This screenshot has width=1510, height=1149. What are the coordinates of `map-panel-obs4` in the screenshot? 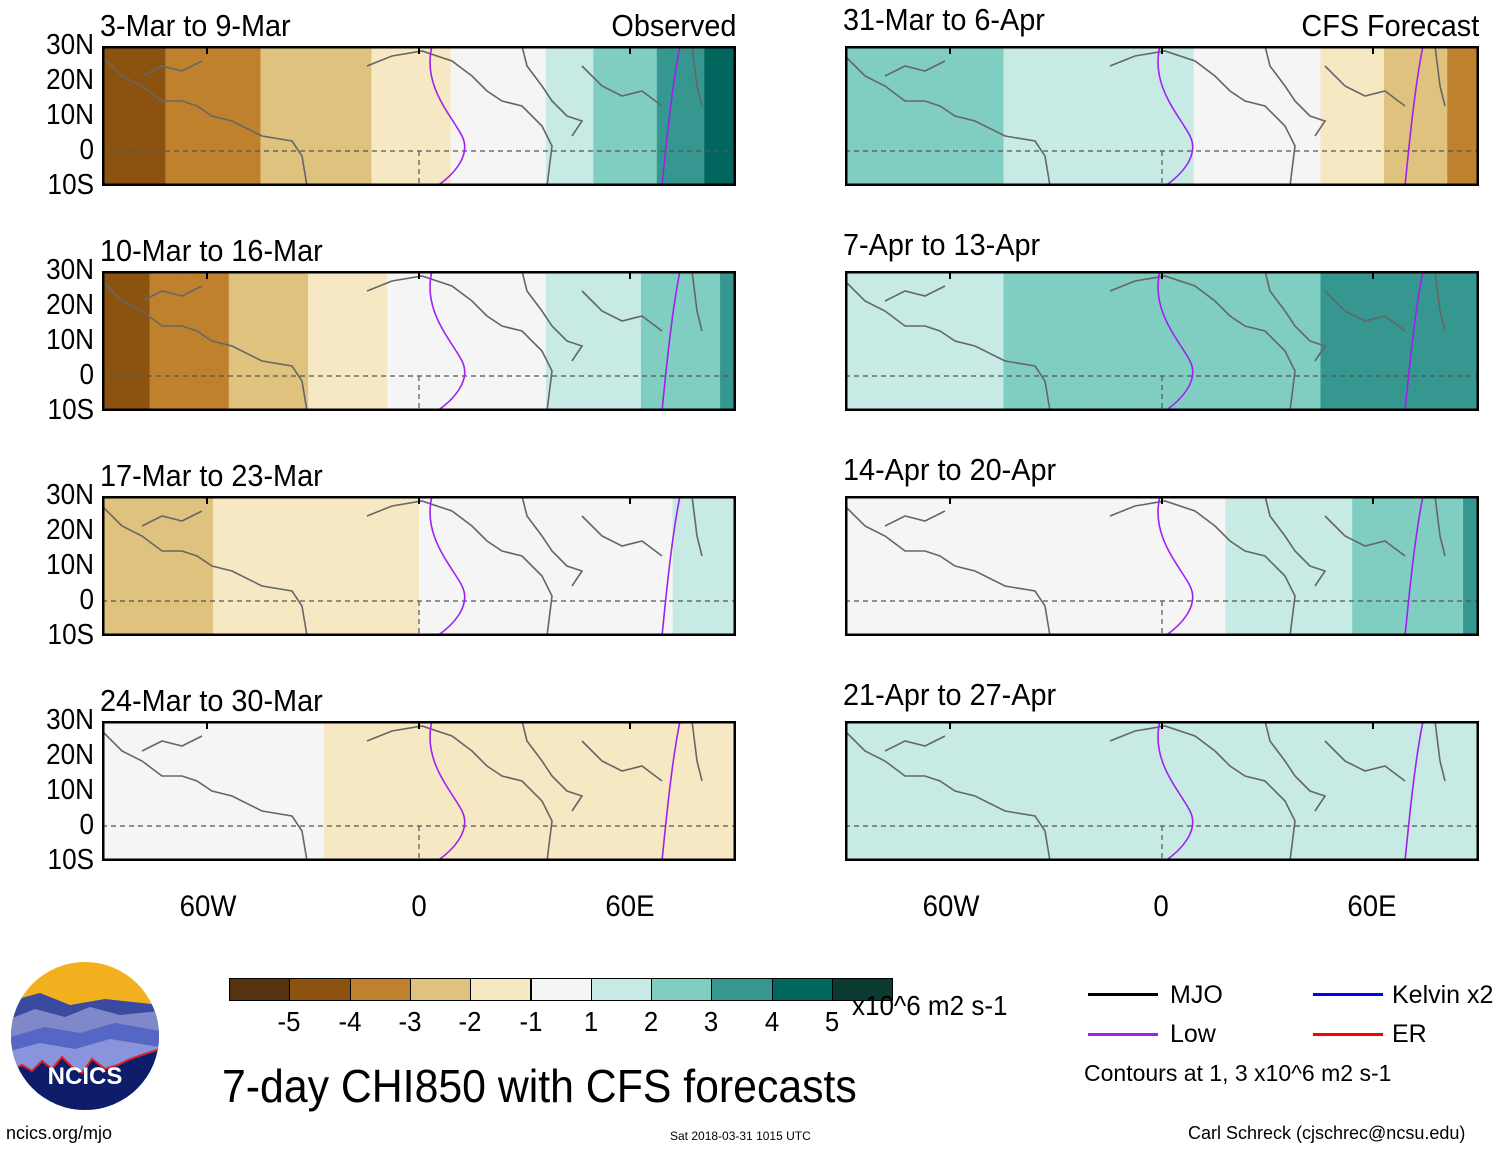 It's located at (419, 791).